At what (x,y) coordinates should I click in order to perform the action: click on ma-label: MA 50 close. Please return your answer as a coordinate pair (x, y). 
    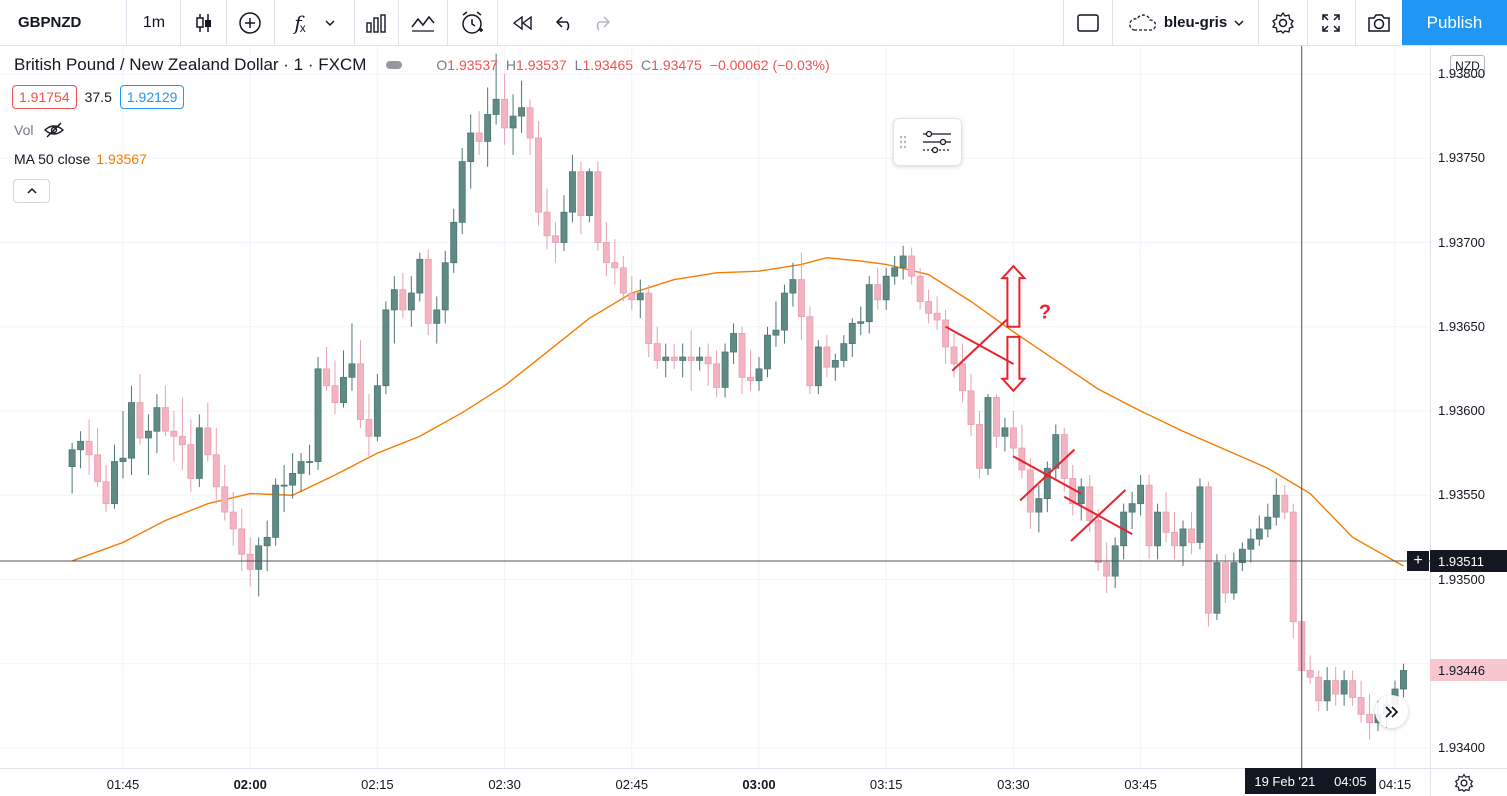
    Looking at the image, I should click on (52, 159).